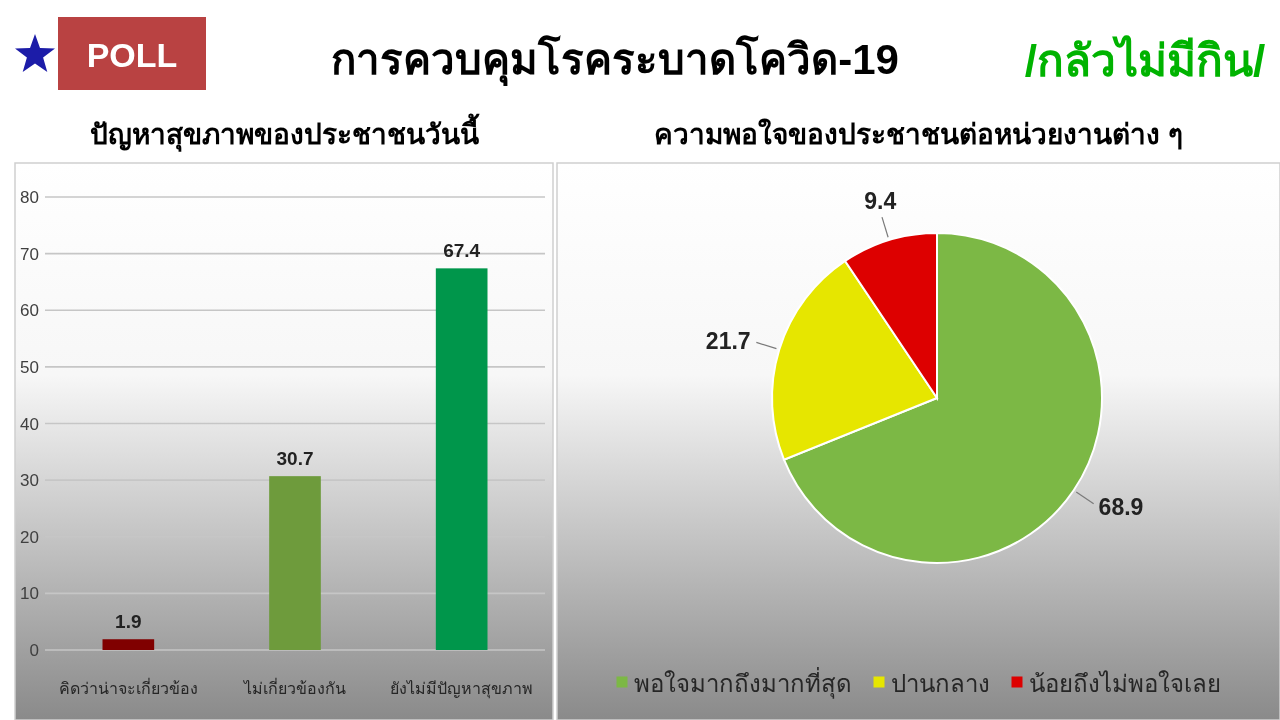 The width and height of the screenshot is (1280, 720). Describe the element at coordinates (128, 622) in the screenshot. I see `data-label: 1.9` at that location.